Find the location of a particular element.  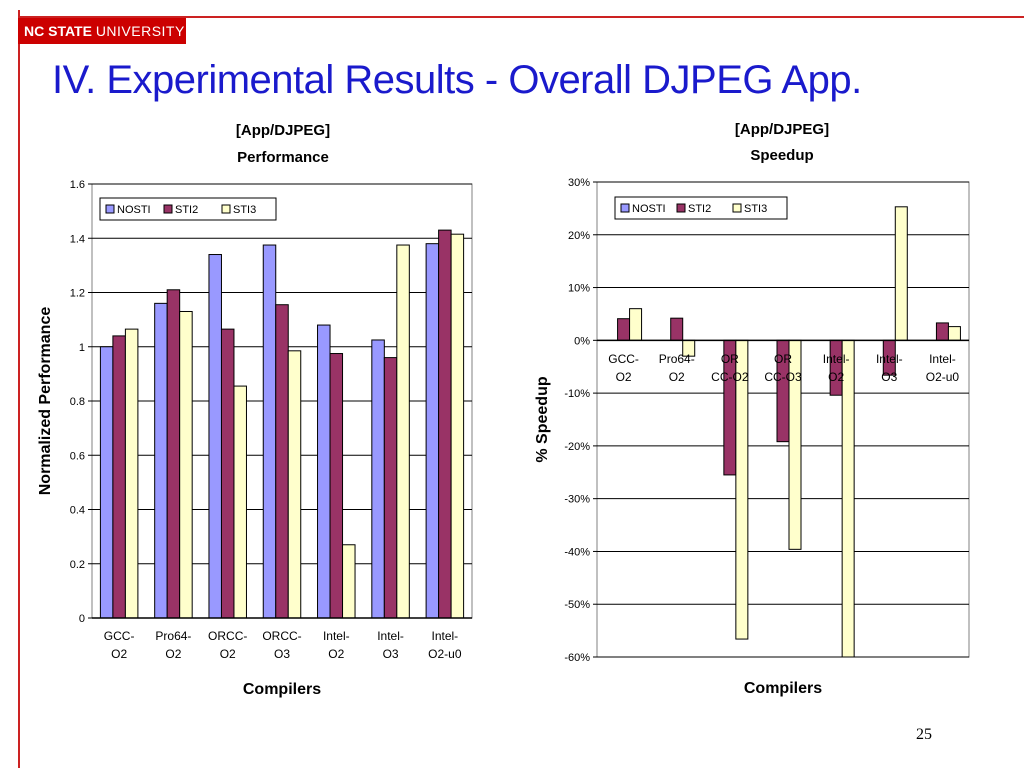

x-tick-label: CC-O2 is located at coordinates (730, 377).